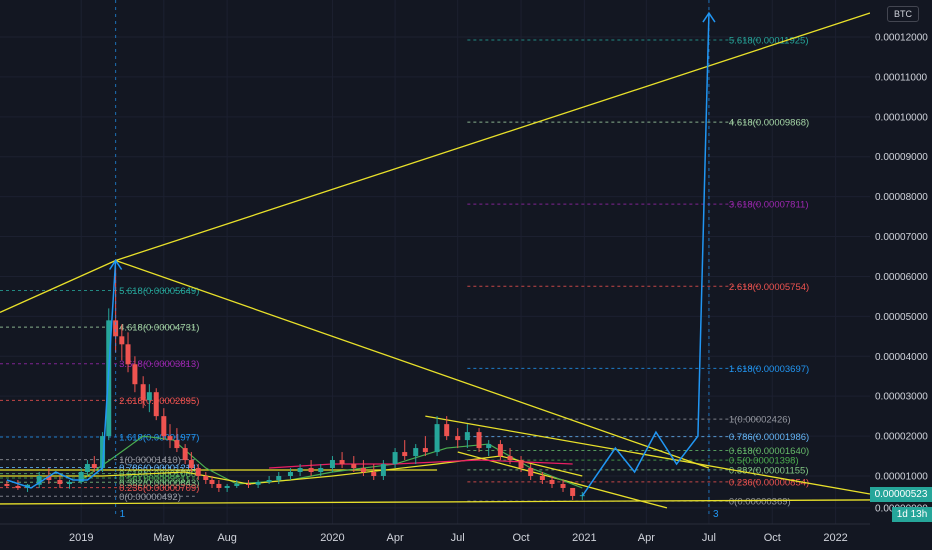 This screenshot has width=932, height=550. What do you see at coordinates (901, 157) in the screenshot?
I see `price-tick-label: 0.00009000` at bounding box center [901, 157].